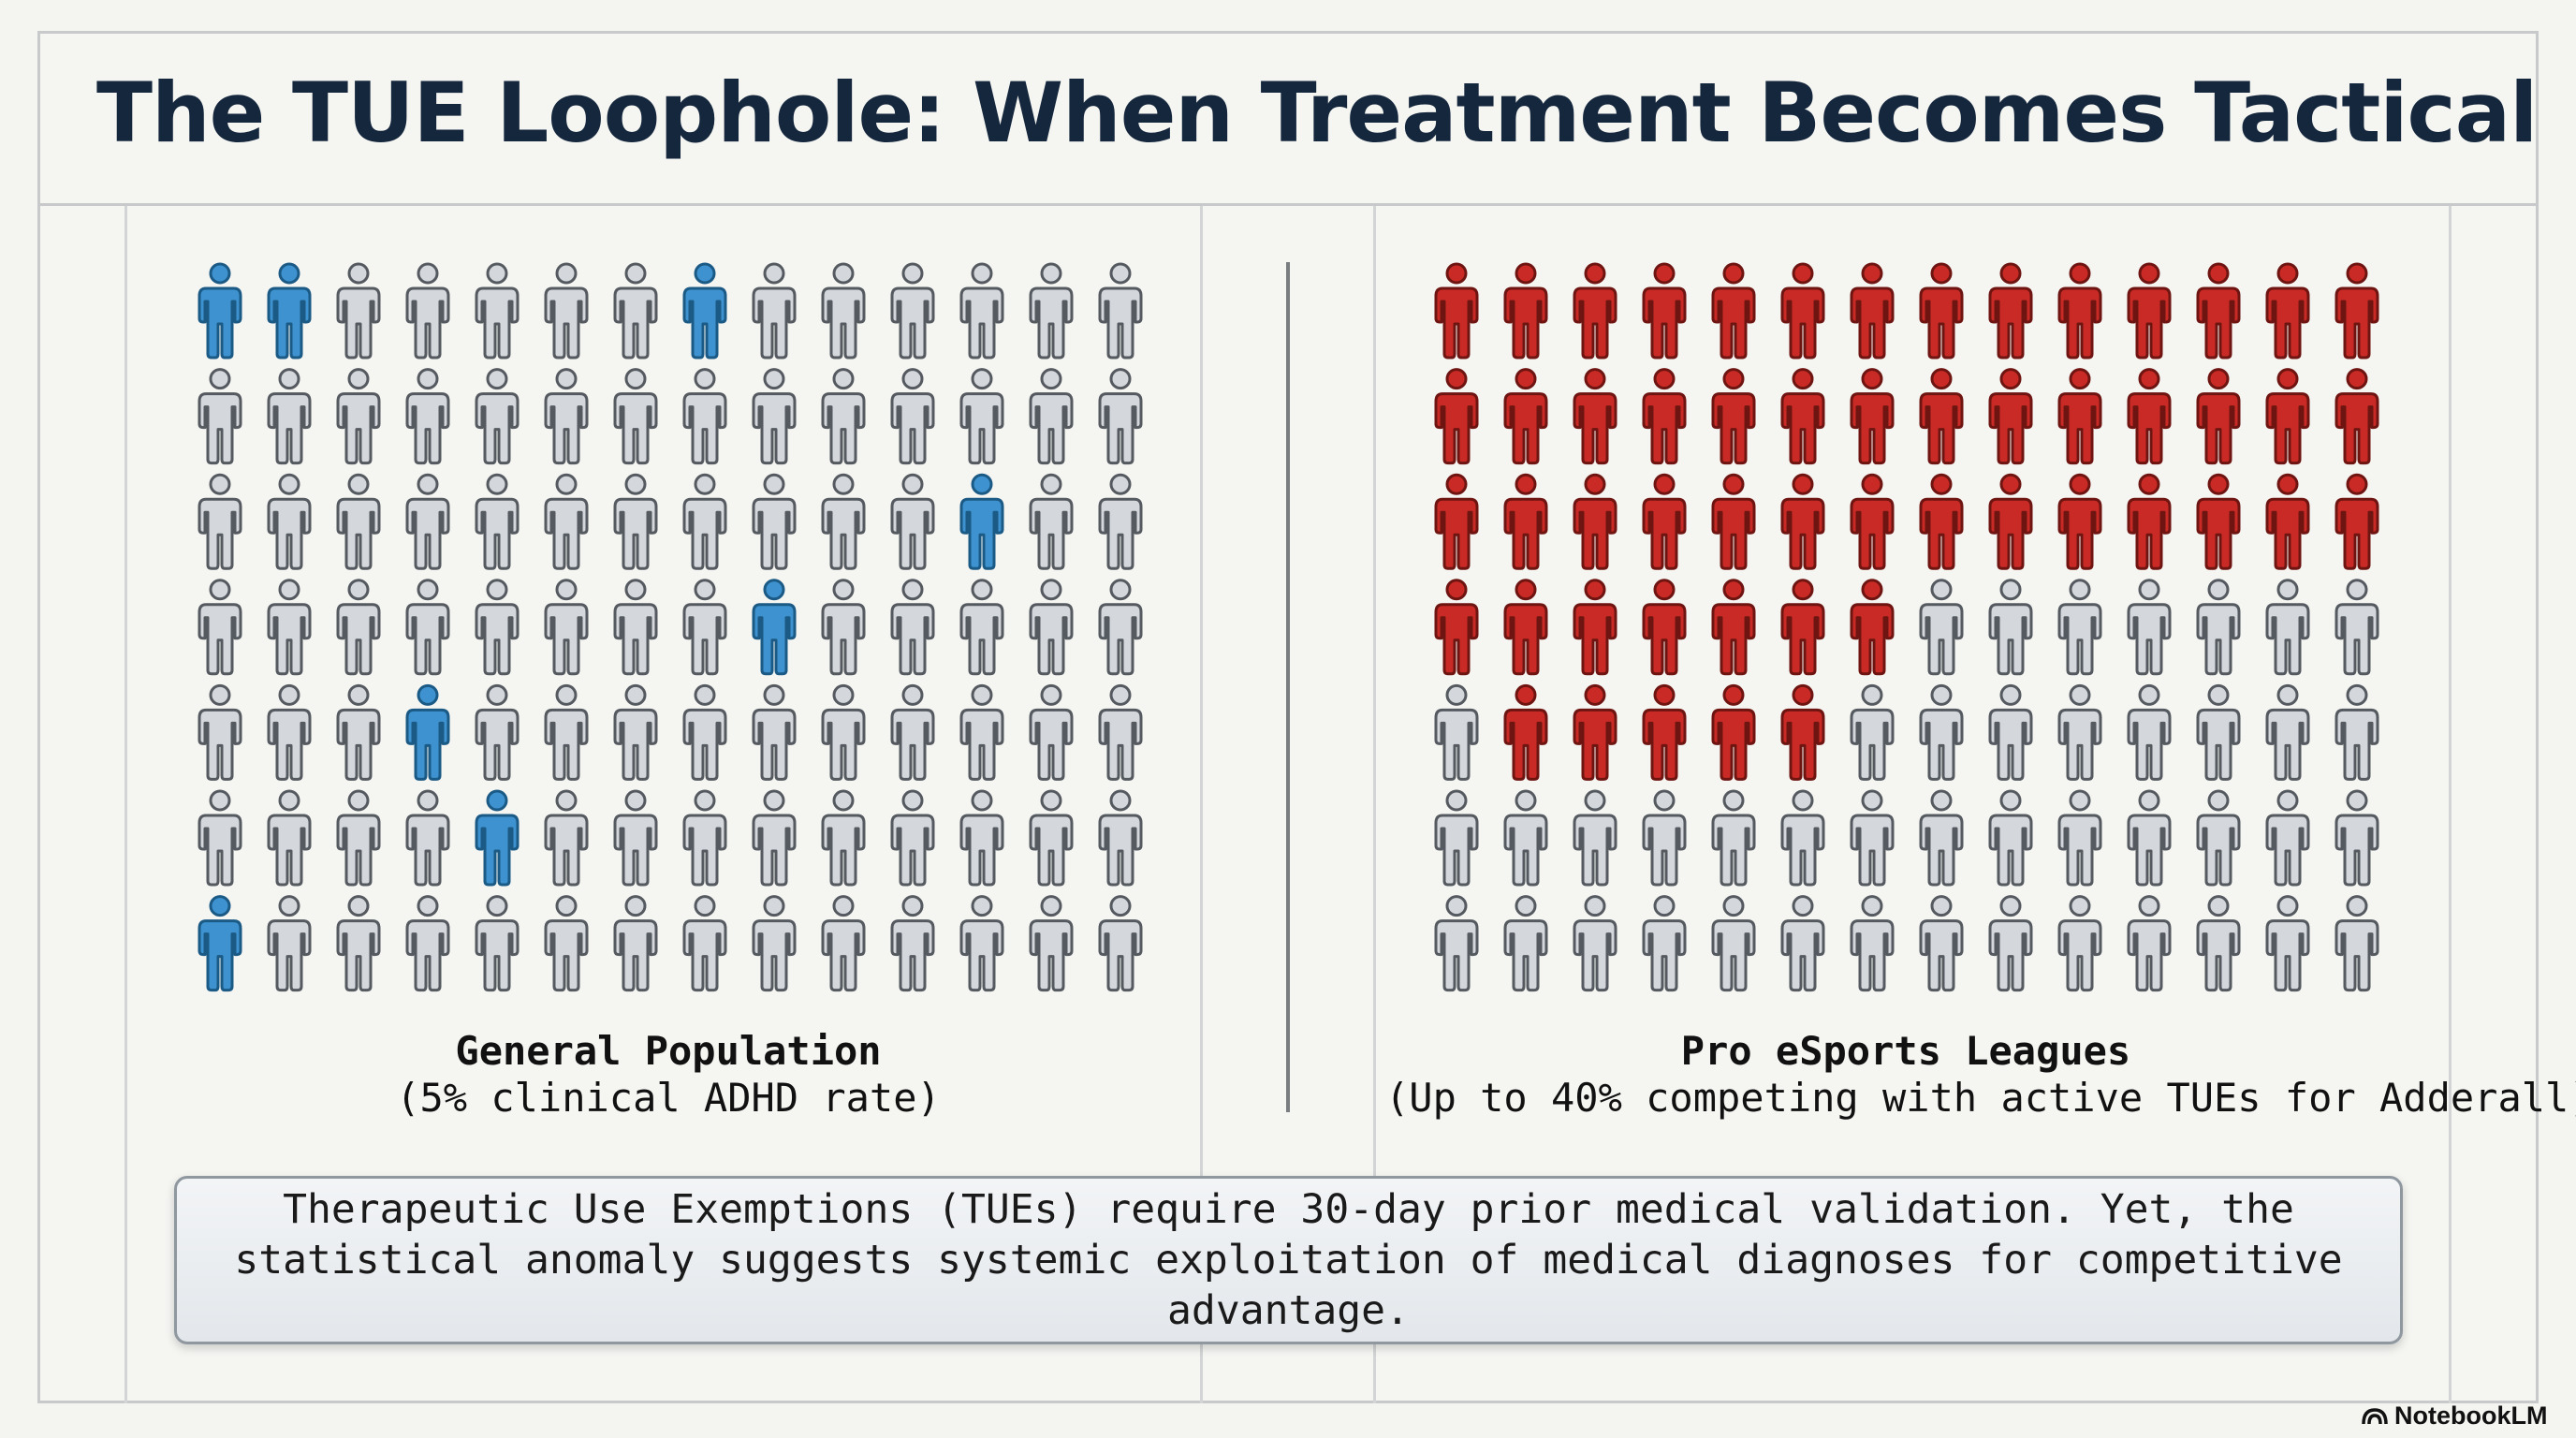 The image size is (2576, 1438). I want to click on general-population-subheading: (5% clinical ADHD rate), so click(668, 1098).